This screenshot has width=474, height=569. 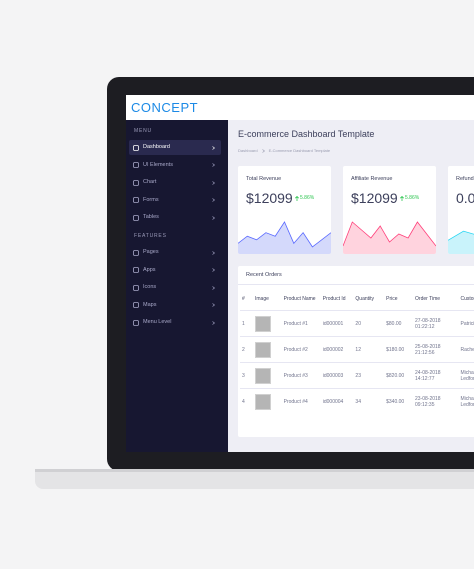 What do you see at coordinates (246, 349) in the screenshot?
I see `table-cell: 2` at bounding box center [246, 349].